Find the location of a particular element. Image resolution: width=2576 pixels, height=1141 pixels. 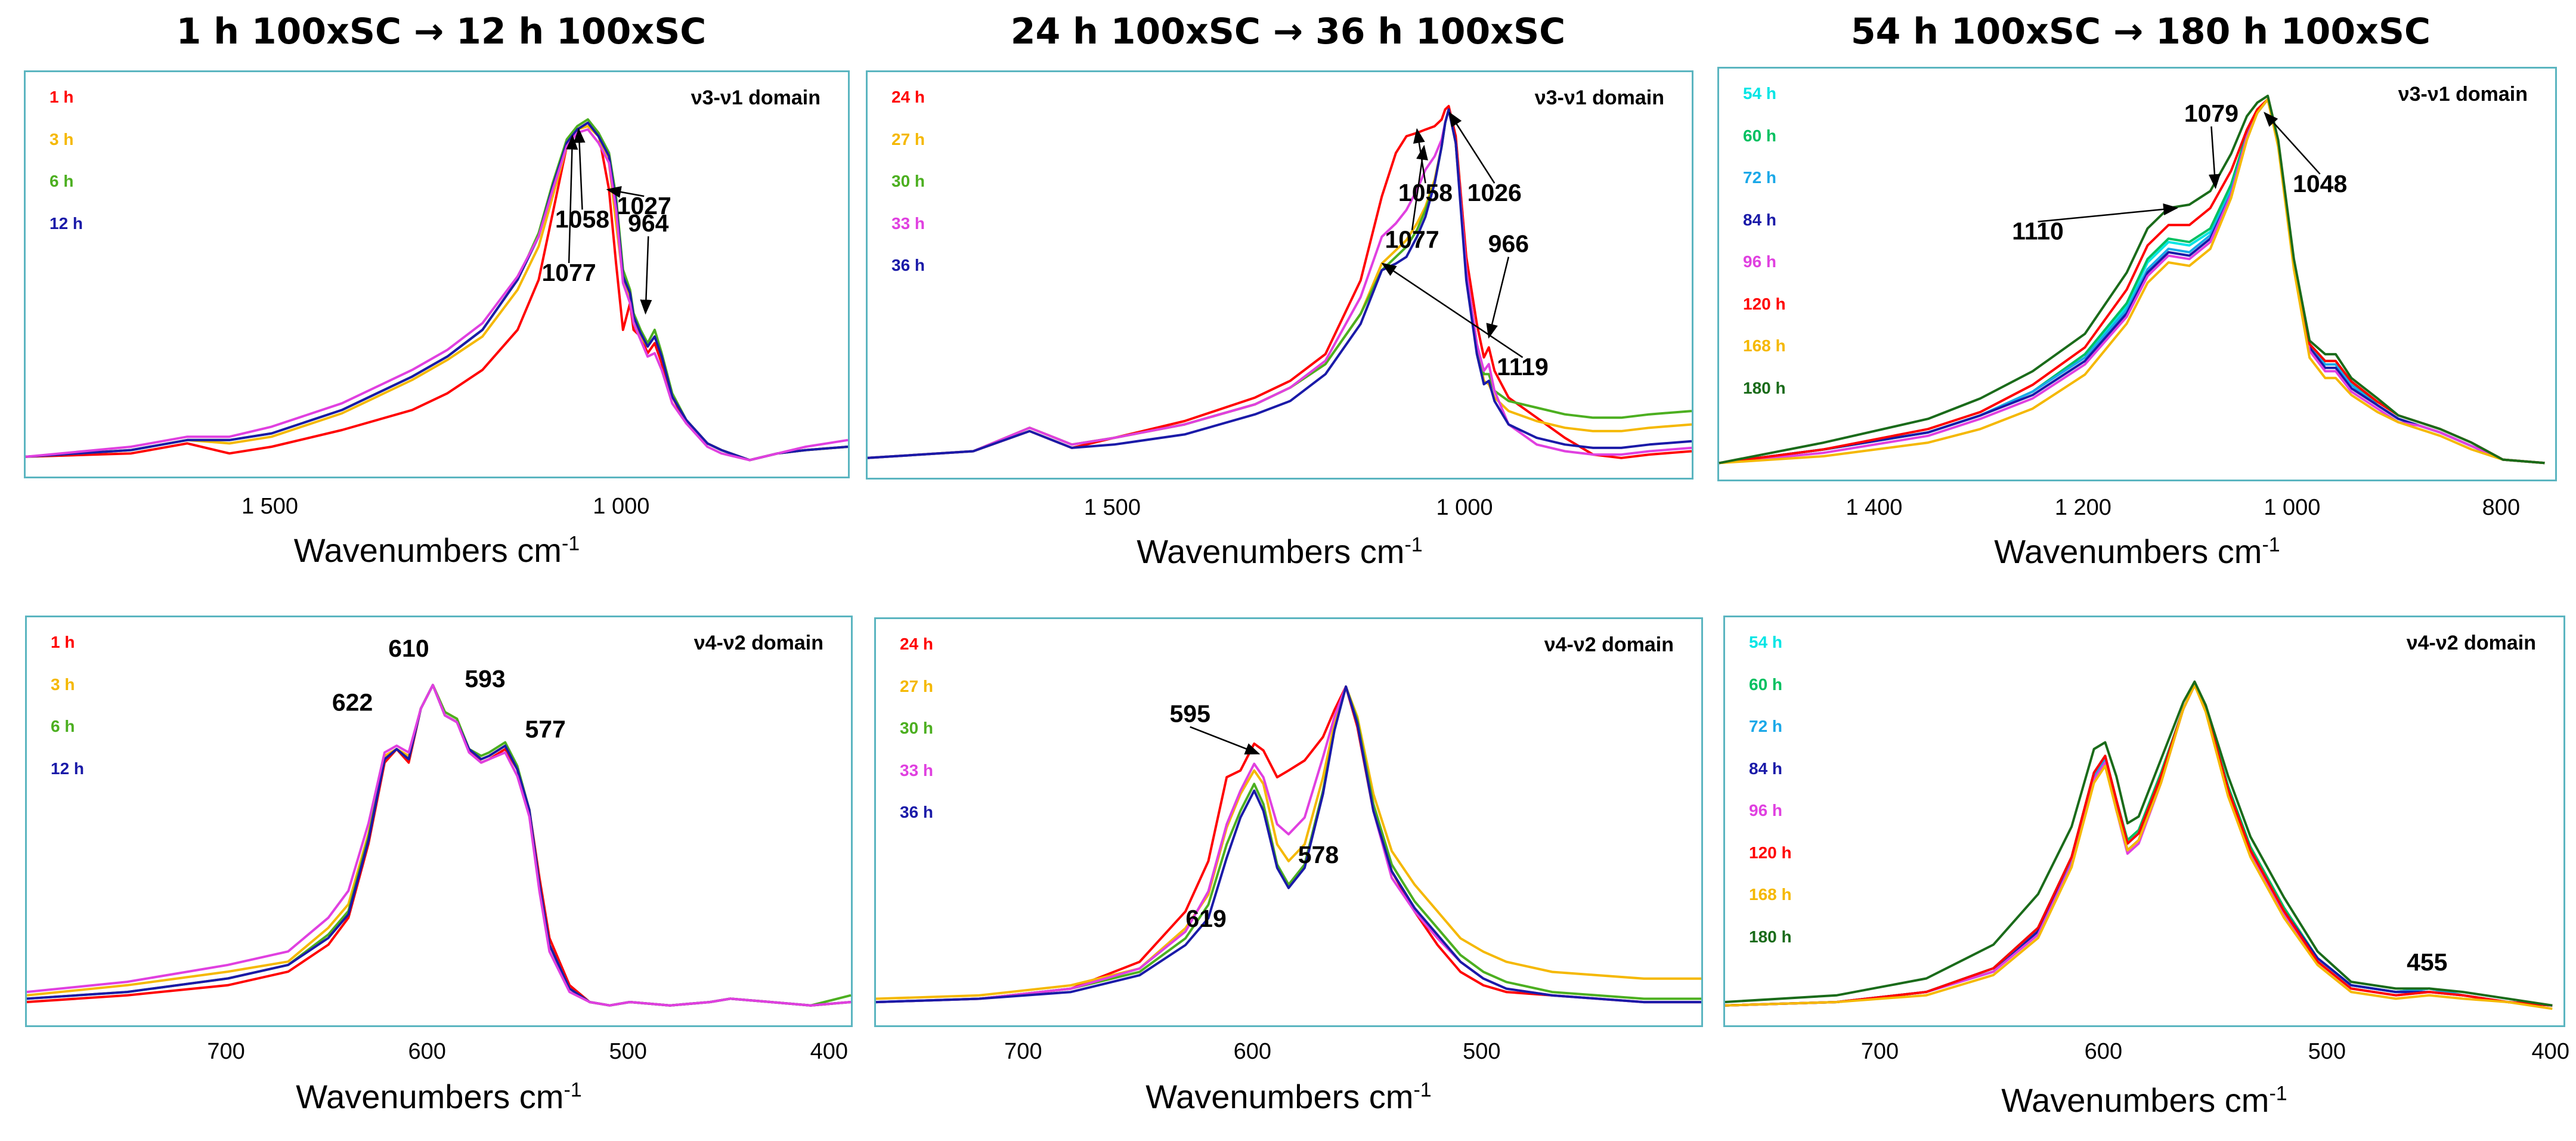

legend-entry: 60 h is located at coordinates (1766, 684).